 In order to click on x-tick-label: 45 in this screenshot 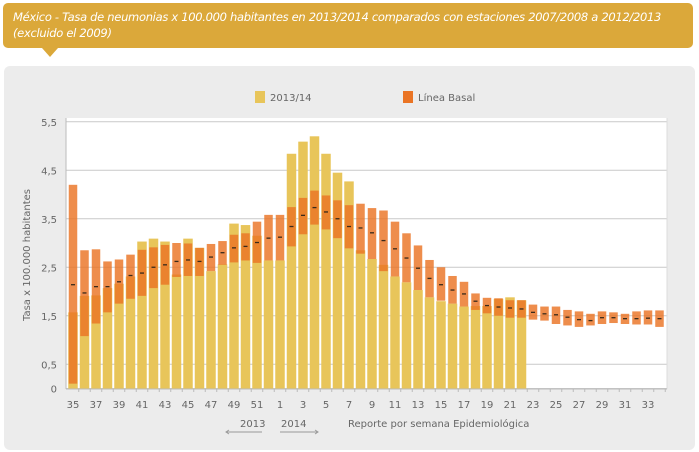, I will do `click(188, 405)`.